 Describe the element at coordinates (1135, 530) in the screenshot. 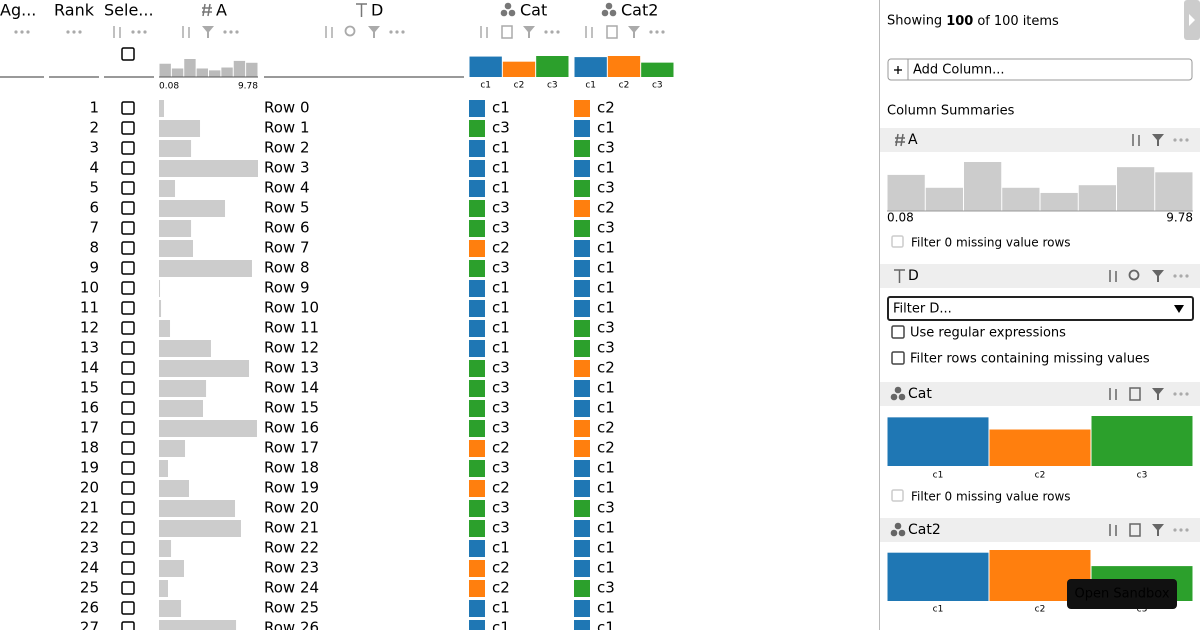

I see `group-icon` at that location.